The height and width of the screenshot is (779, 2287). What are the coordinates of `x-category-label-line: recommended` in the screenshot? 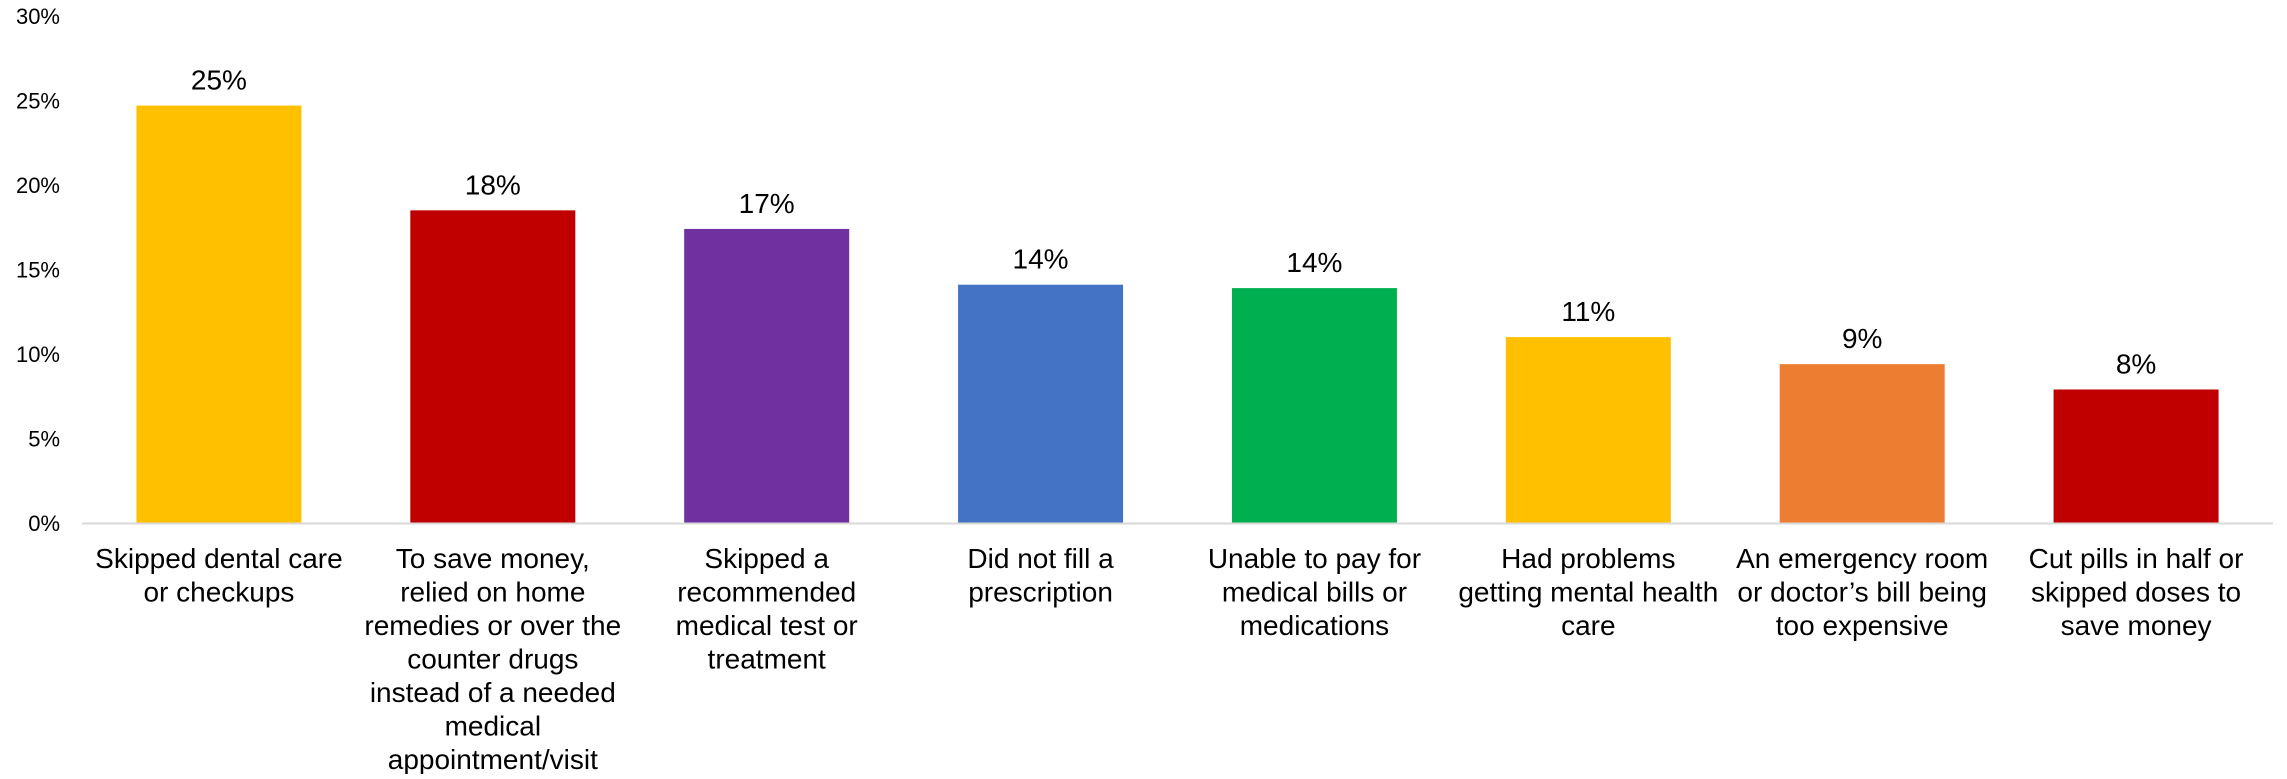 It's located at (766, 592).